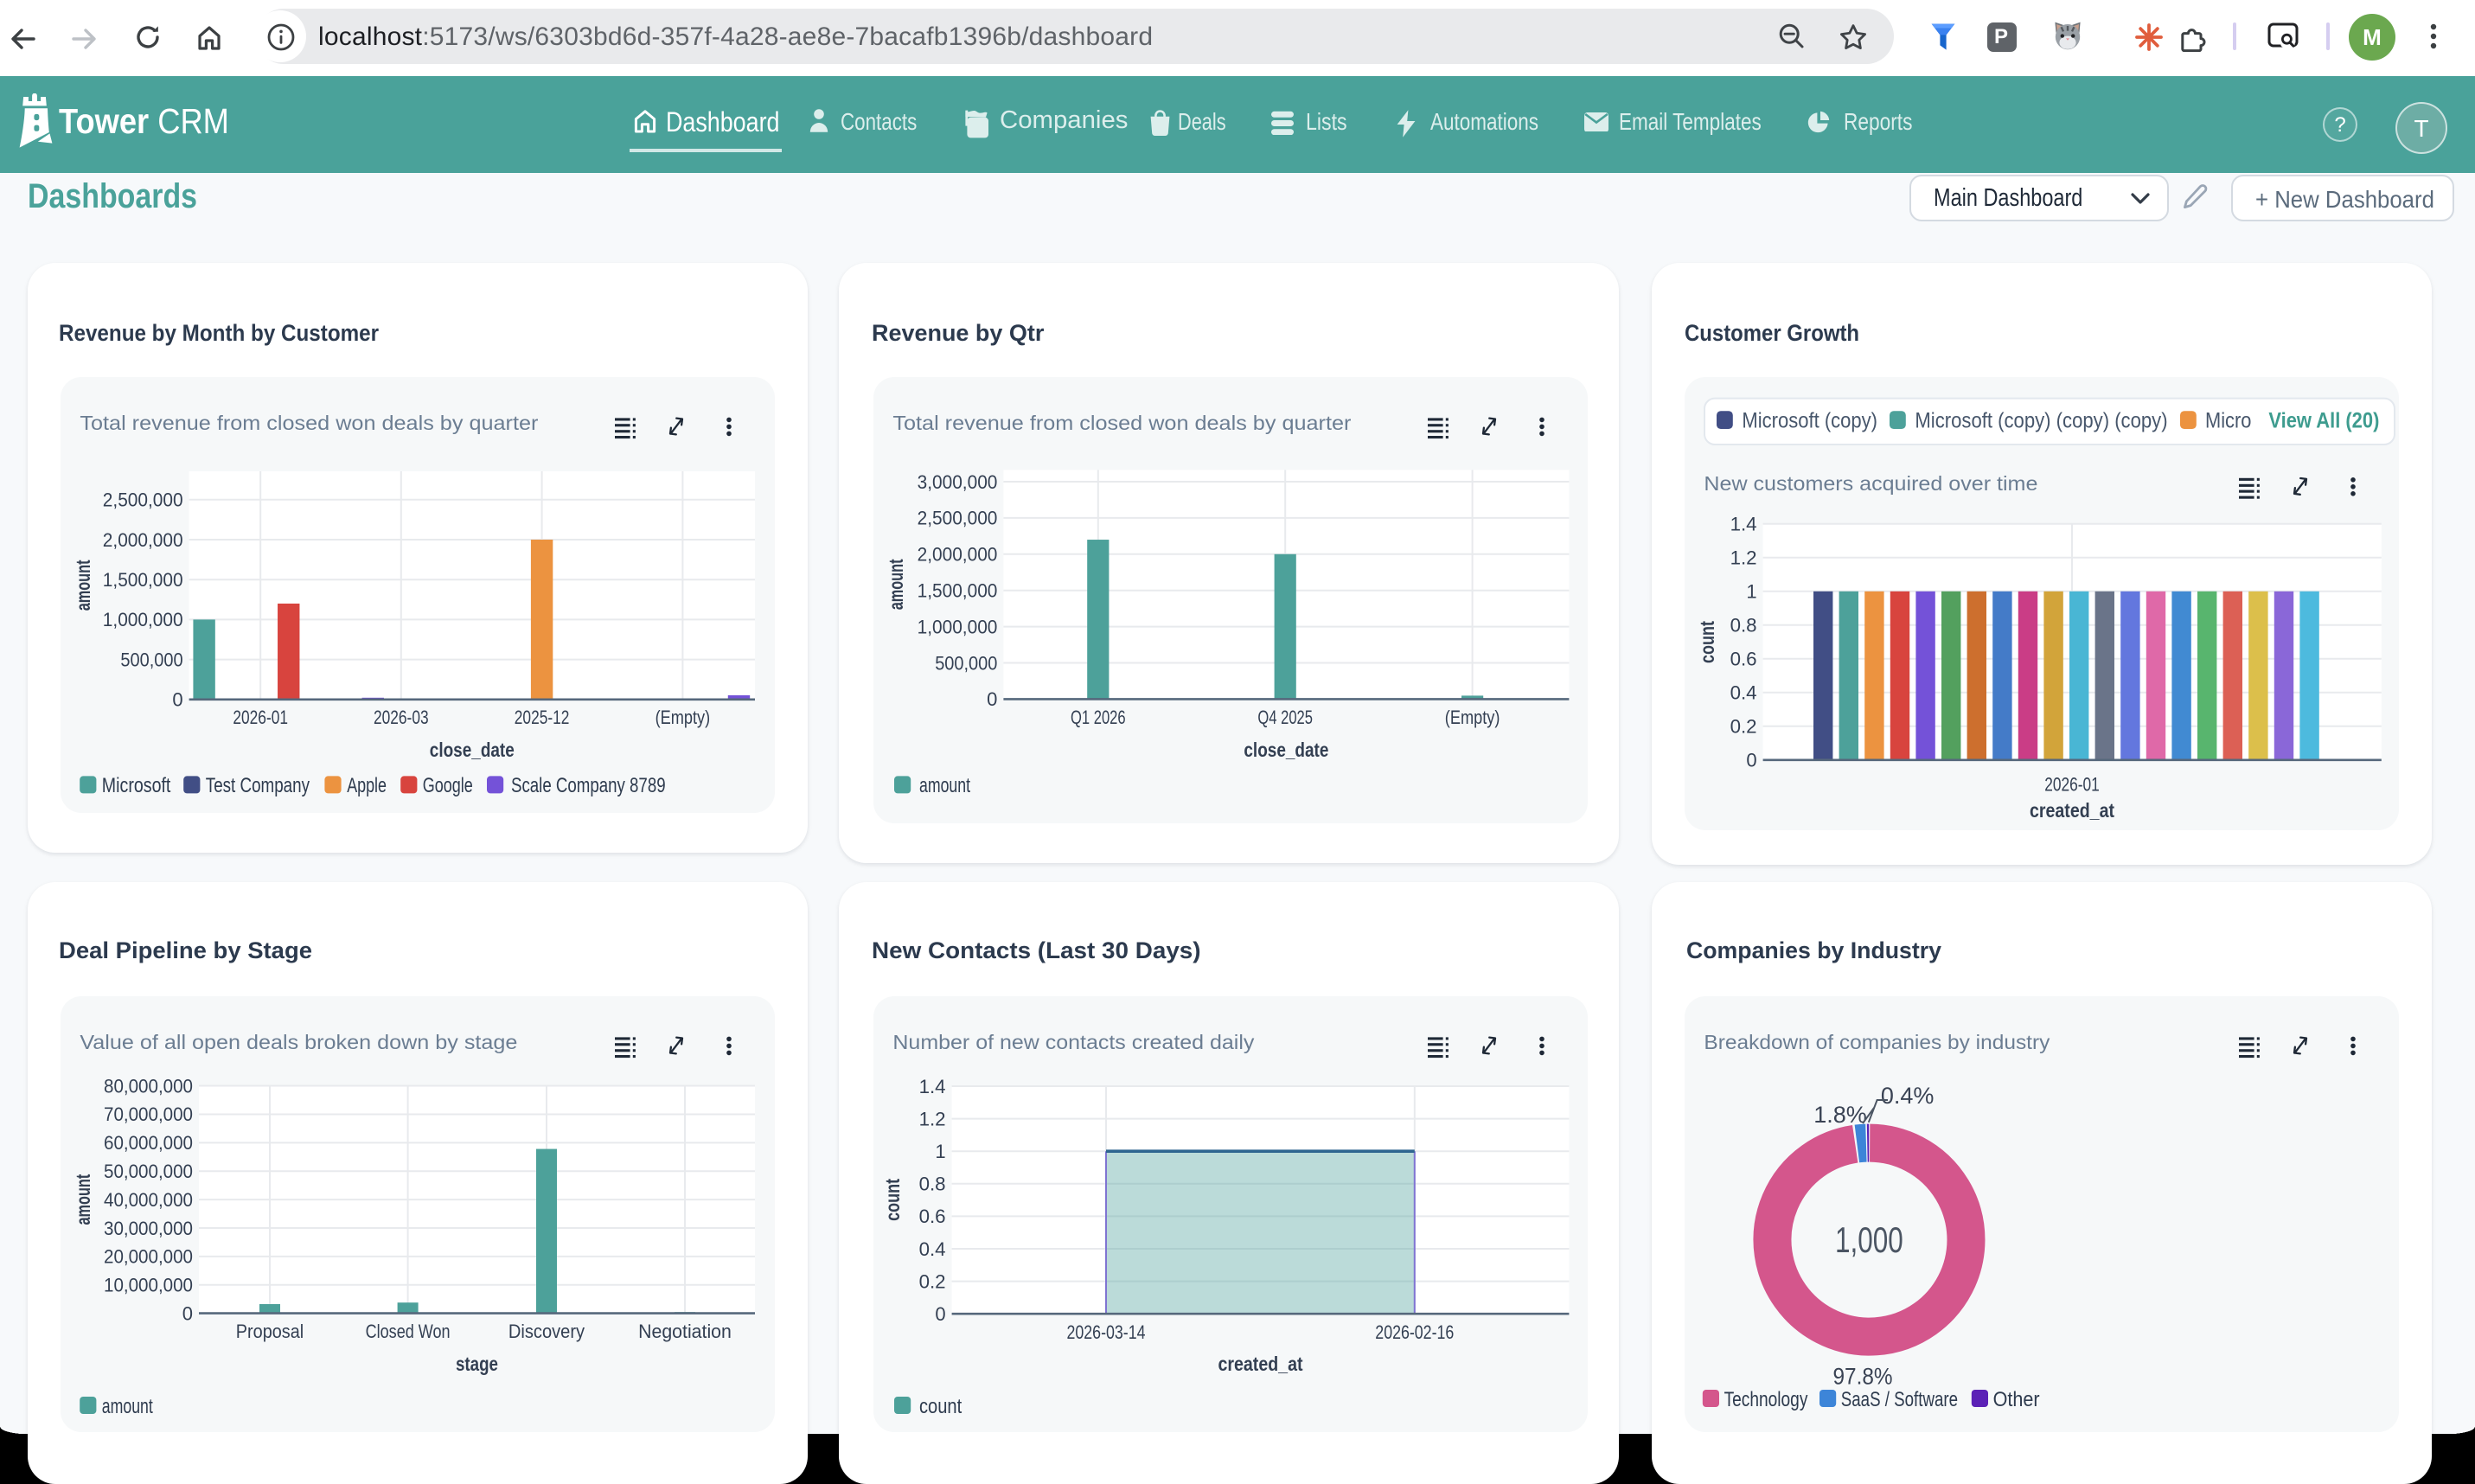 The width and height of the screenshot is (2475, 1484). I want to click on svg-text: Scale Company 8789, so click(588, 785).